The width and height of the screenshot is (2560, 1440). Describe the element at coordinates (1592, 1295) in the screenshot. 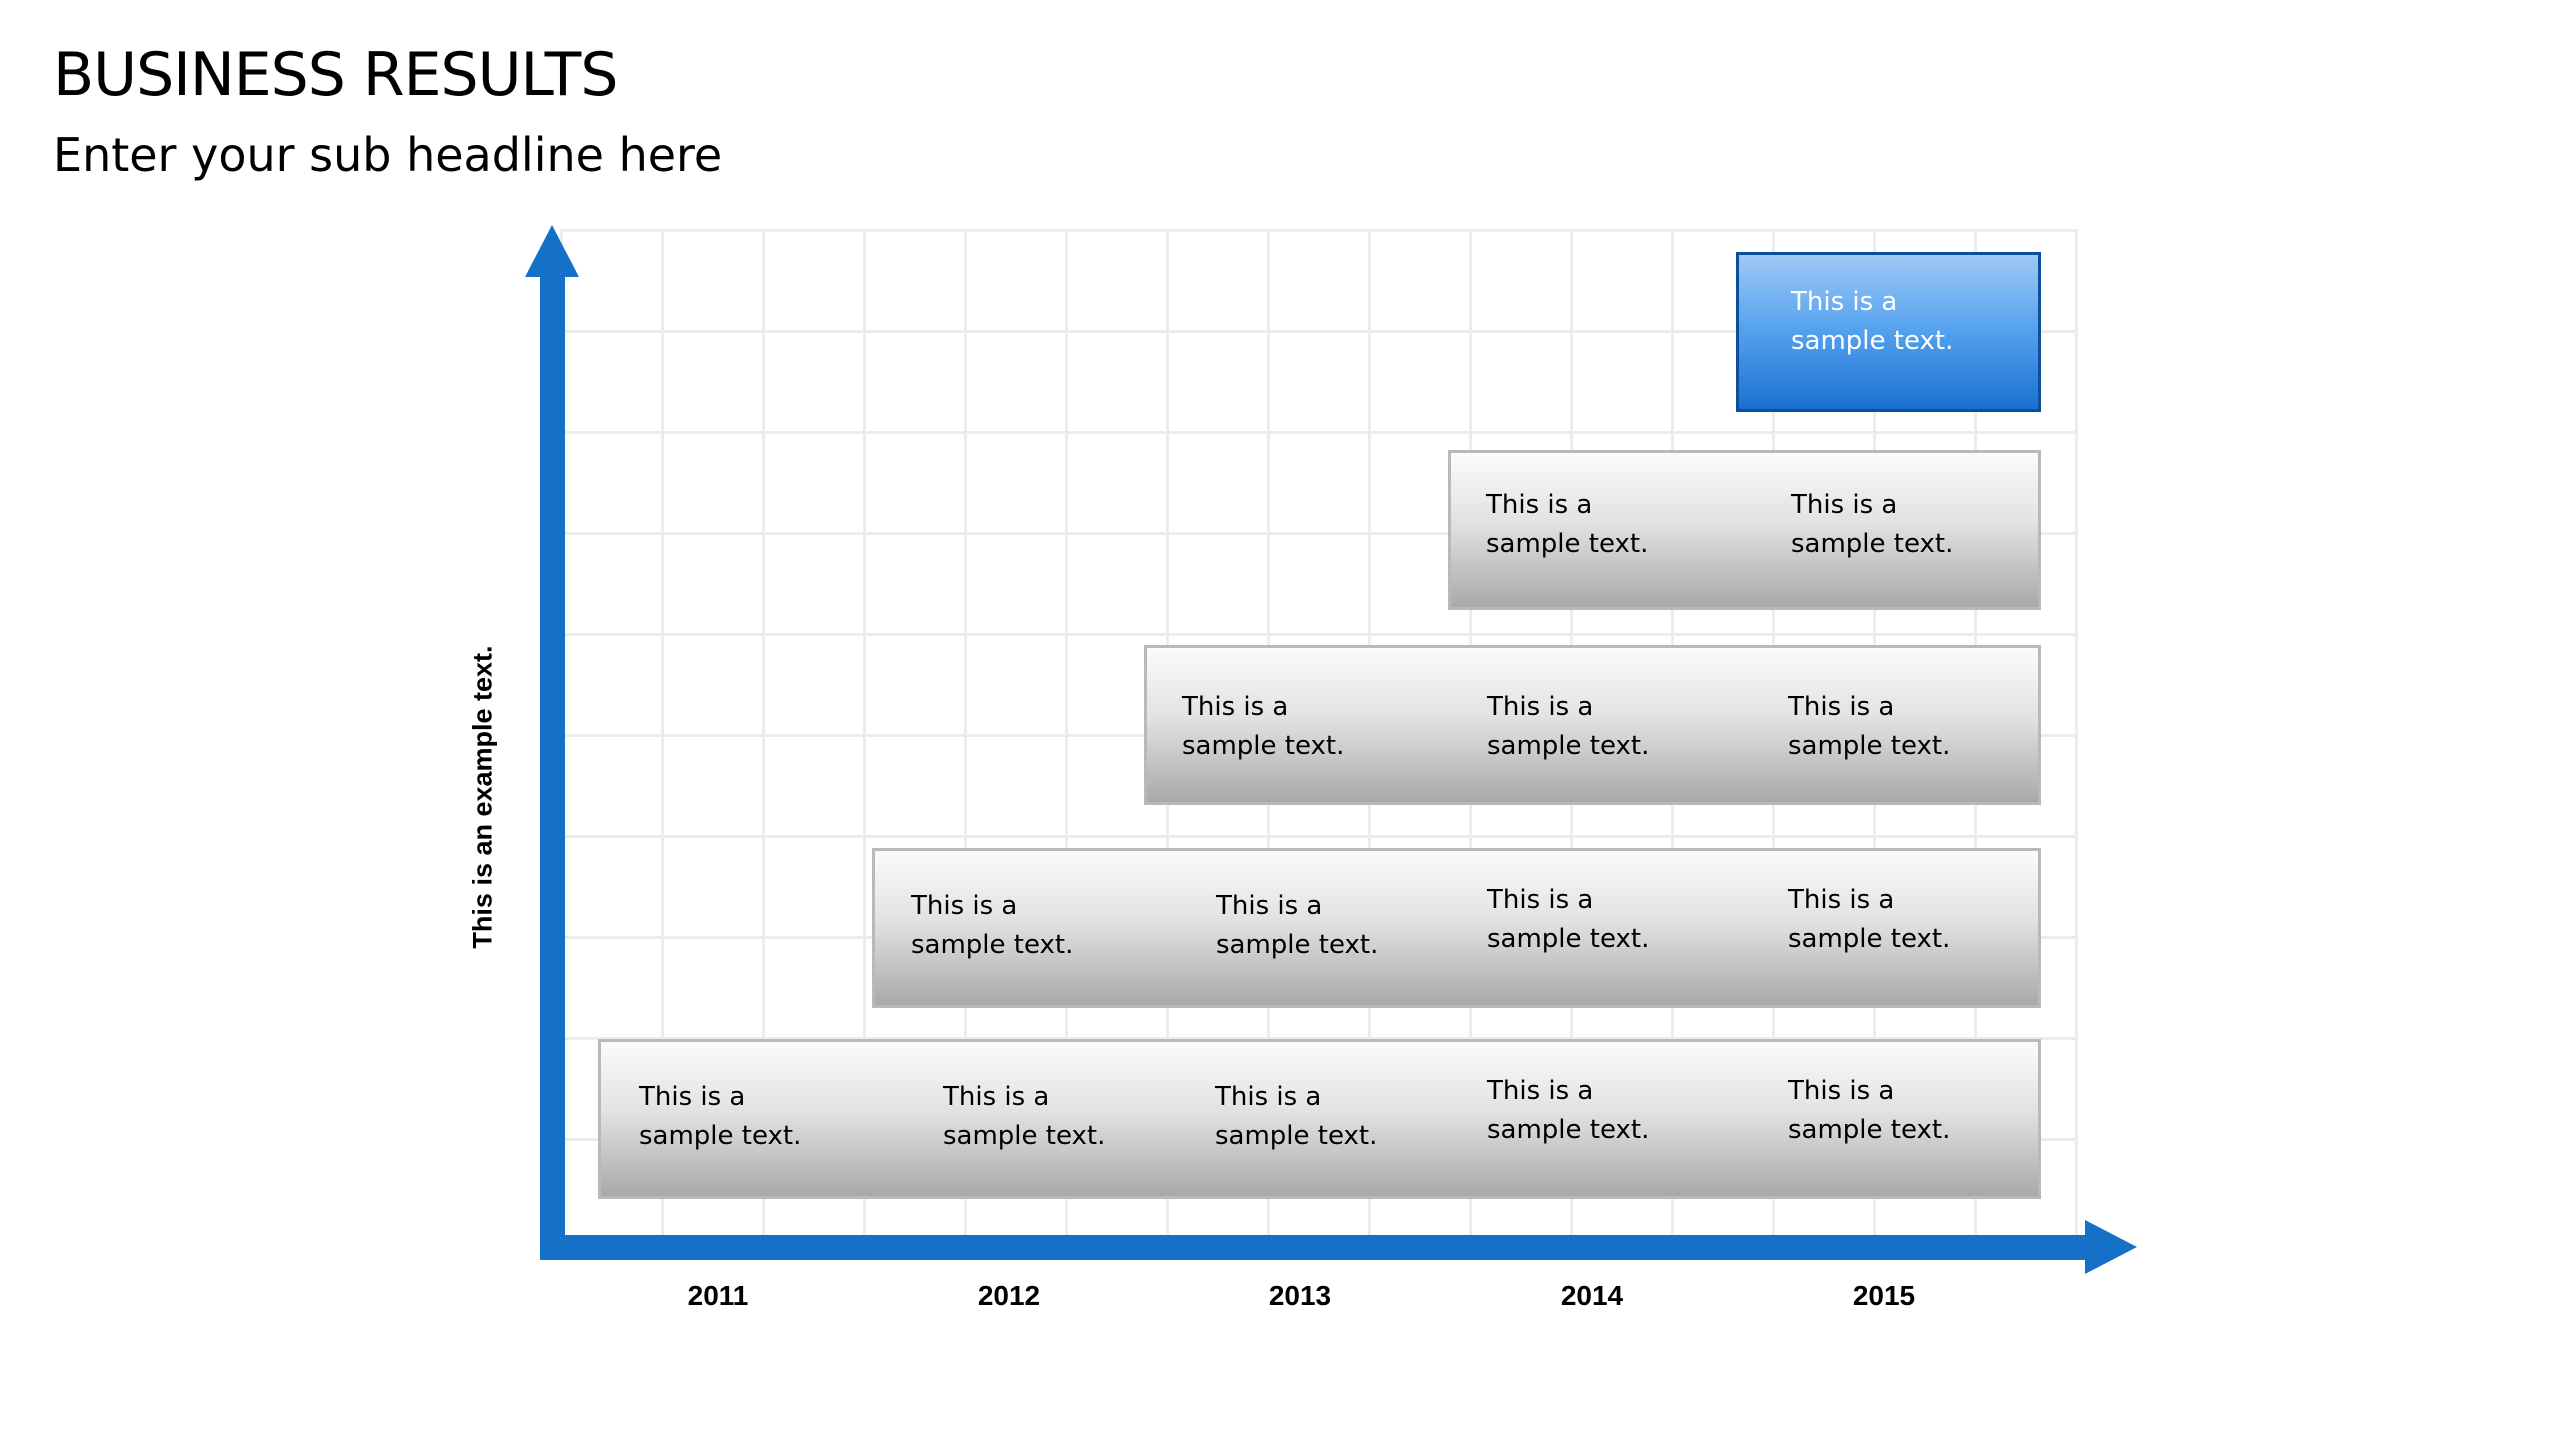

I see `x-axis-label-2014: 2014` at that location.